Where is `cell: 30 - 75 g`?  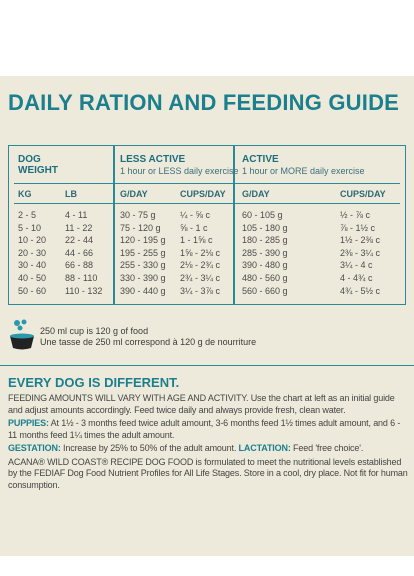
cell: 30 - 75 g is located at coordinates (138, 215).